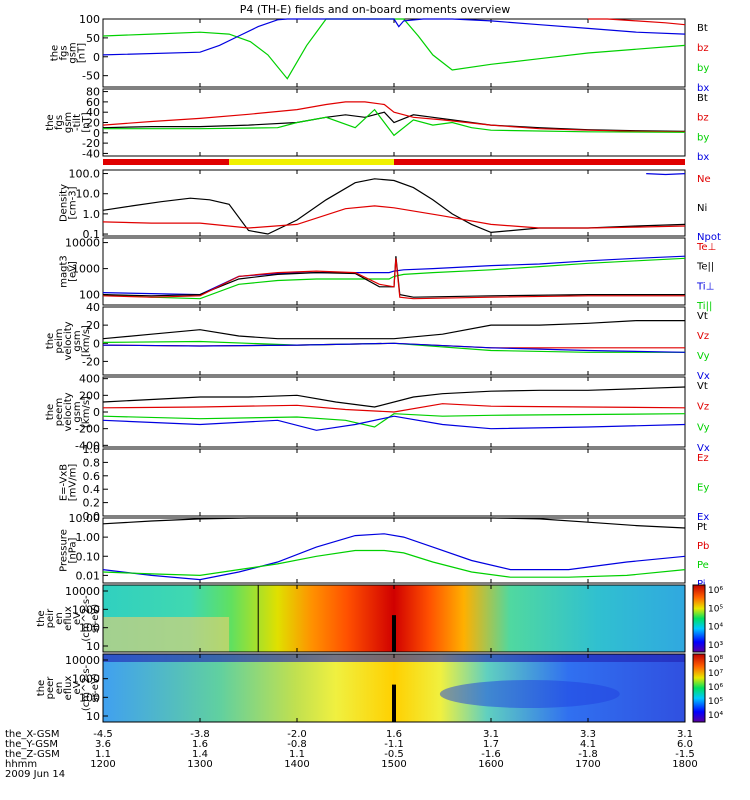 The height and width of the screenshot is (800, 750). I want to click on series-line-Bt, so click(394, 121).